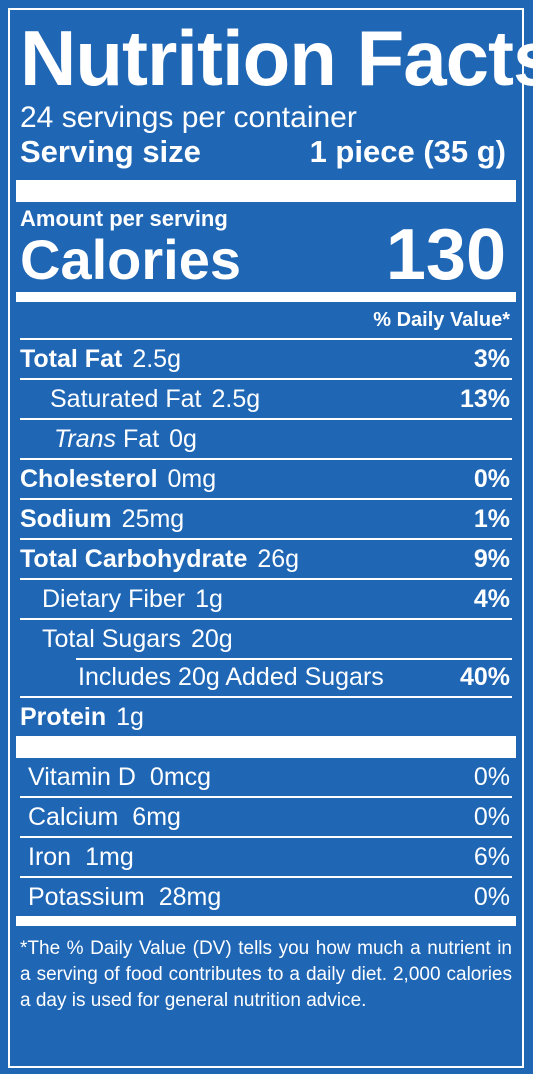  I want to click on vitamin-dv: 6%, so click(491, 856).